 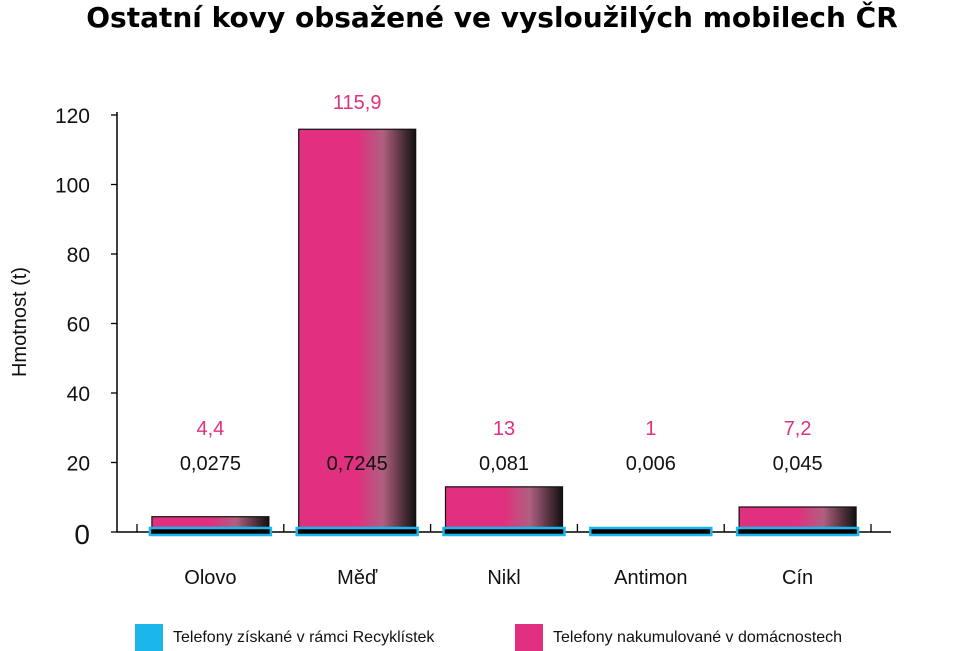 I want to click on category-label: Cín, so click(x=797, y=578).